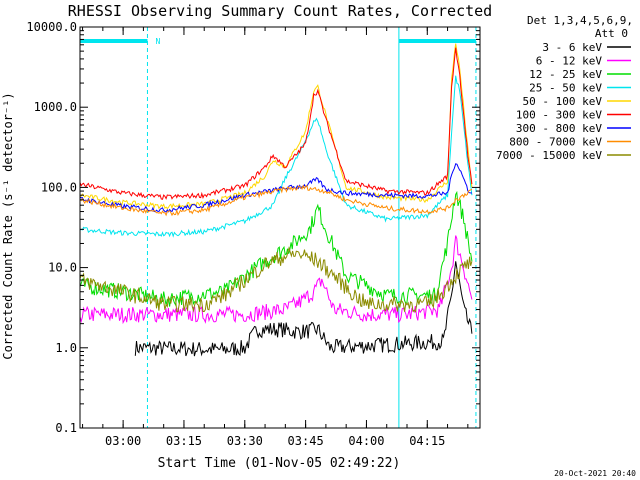 The image size is (640, 480). What do you see at coordinates (279, 463) in the screenshot?
I see `x-axis-label: Start Time (01-Nov-05 02:49:22)` at bounding box center [279, 463].